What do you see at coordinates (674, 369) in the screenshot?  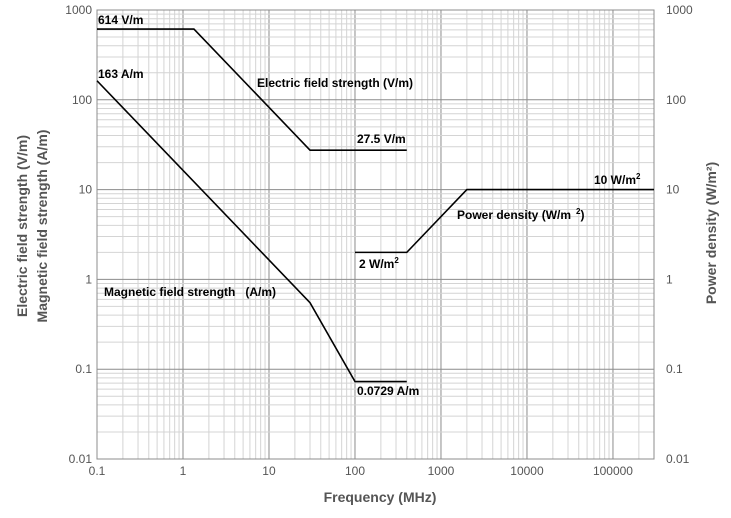 I see `y2-tick-label: 0.1` at bounding box center [674, 369].